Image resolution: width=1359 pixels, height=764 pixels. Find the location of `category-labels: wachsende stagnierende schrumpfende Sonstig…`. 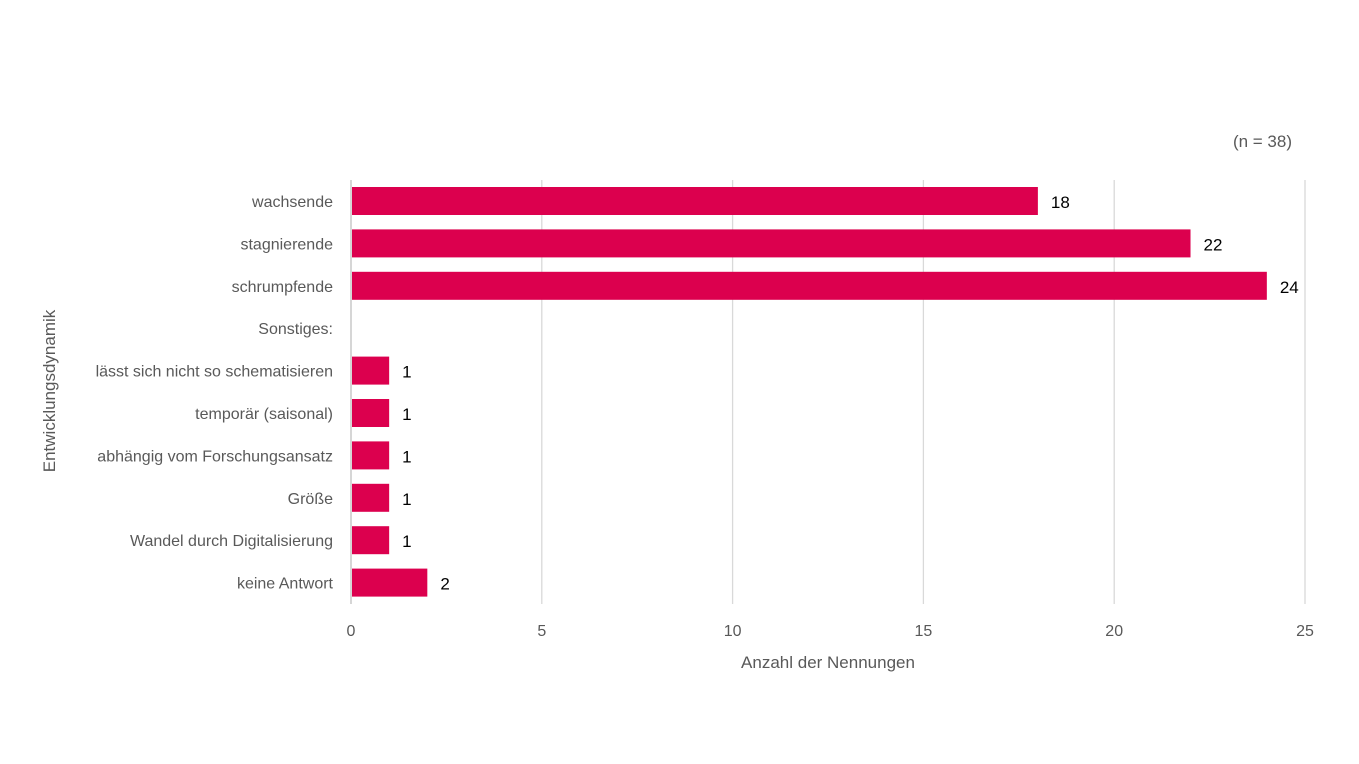

category-labels: wachsende stagnierende schrumpfende Sonstig… is located at coordinates (215, 393).